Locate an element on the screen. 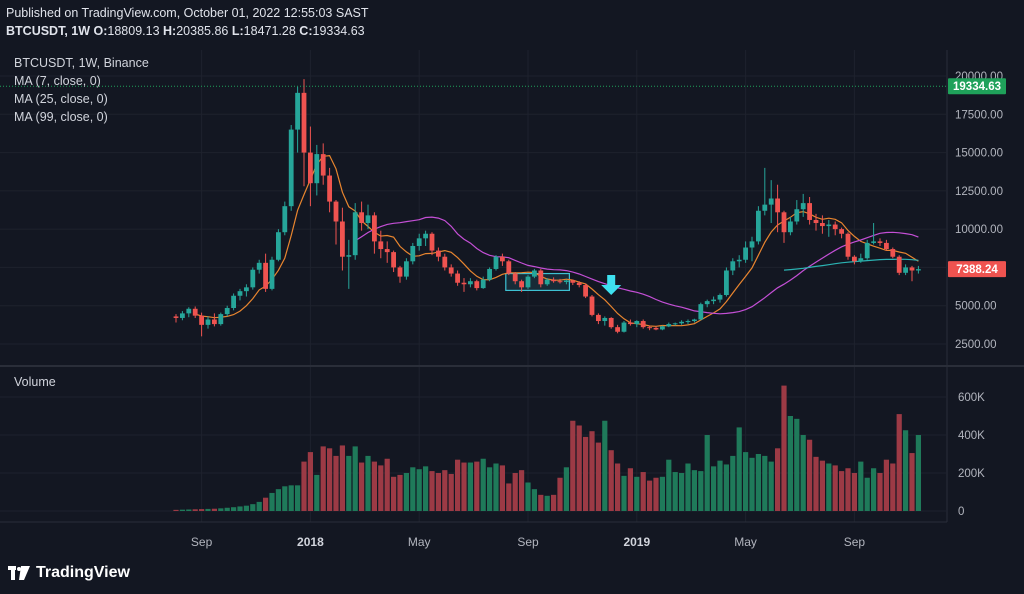  time-tick-label: Sep is located at coordinates (855, 542).